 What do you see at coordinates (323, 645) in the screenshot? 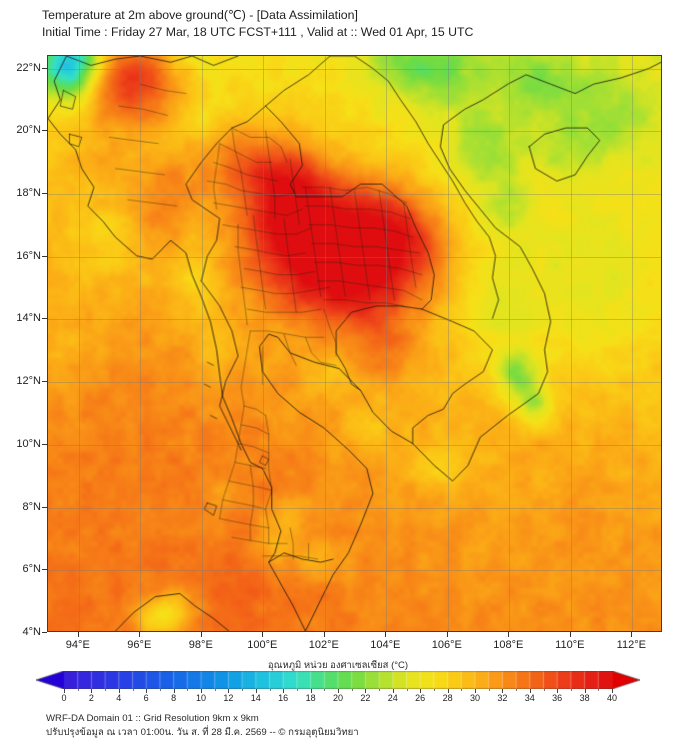
I see `longitude-tick-label: 102°E` at bounding box center [323, 645].